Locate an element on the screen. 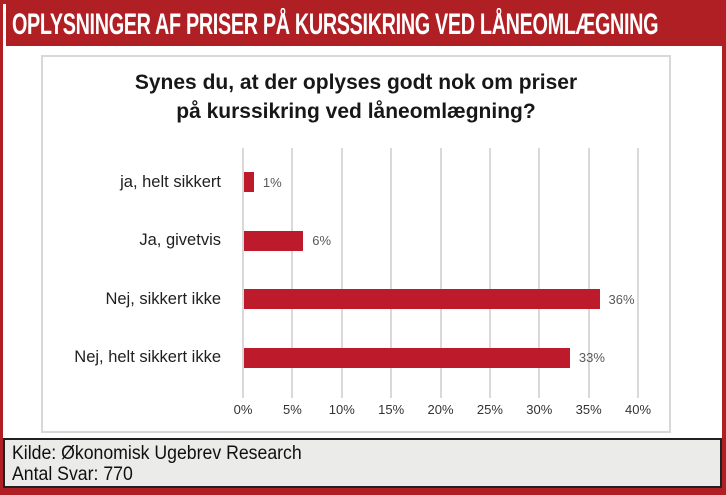 The width and height of the screenshot is (726, 495). x-tick-label: 10% is located at coordinates (341, 409).